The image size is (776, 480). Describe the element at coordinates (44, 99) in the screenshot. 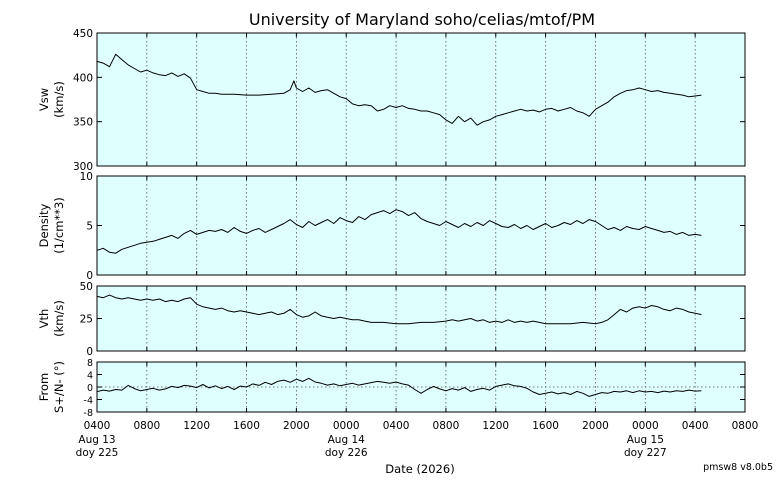

I see `y-axis-label-line: Vsw` at that location.